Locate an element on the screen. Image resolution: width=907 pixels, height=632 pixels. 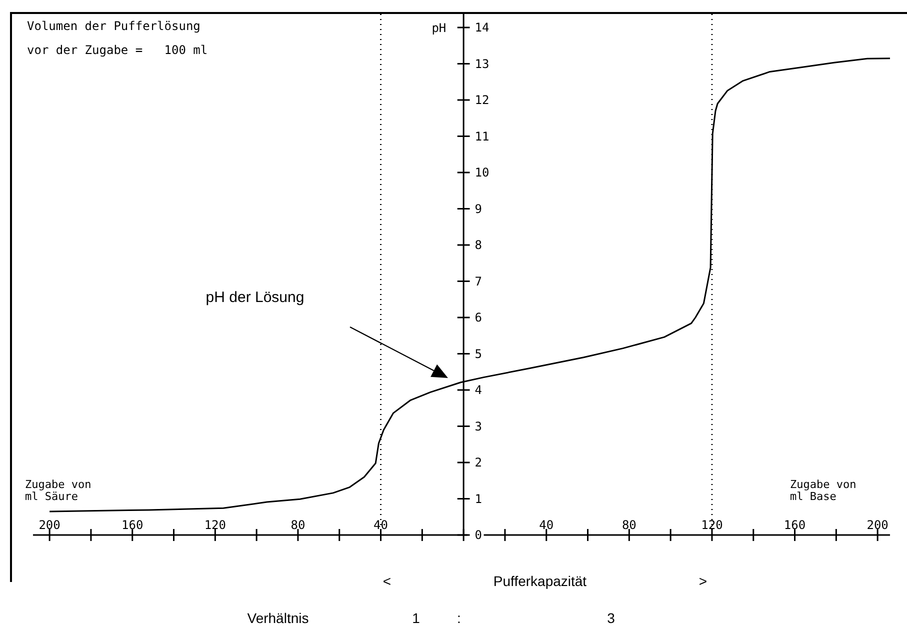
text: Pufferkapazität is located at coordinates (540, 581).